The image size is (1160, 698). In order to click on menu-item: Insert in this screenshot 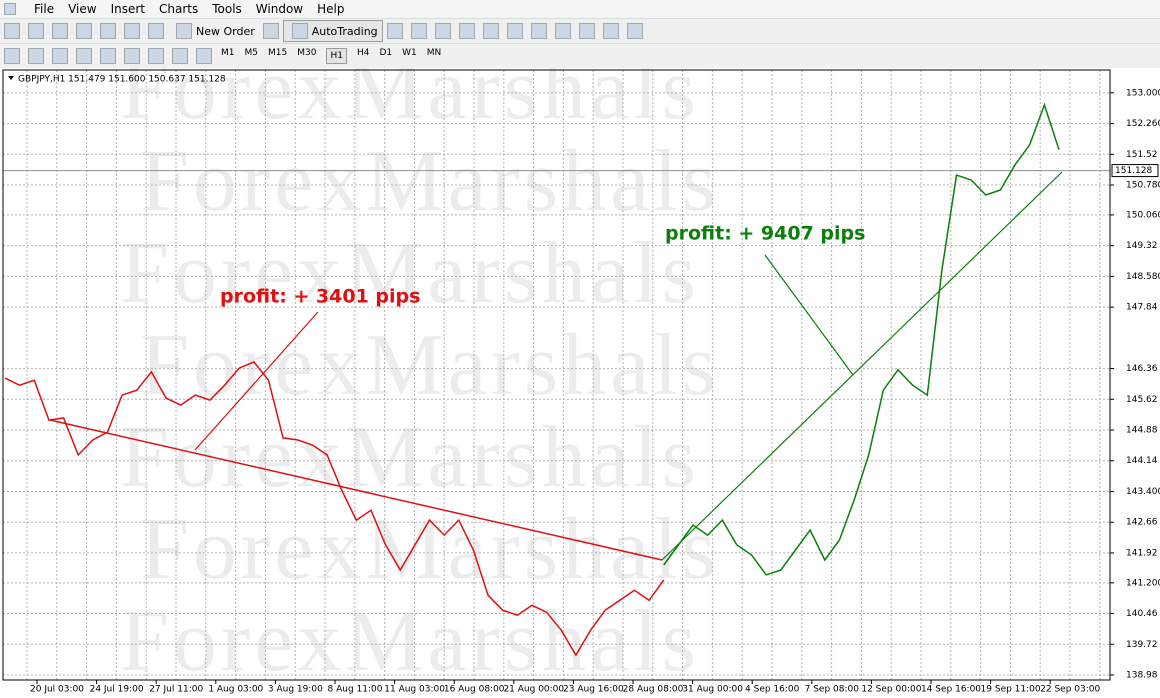, I will do `click(127, 9)`.